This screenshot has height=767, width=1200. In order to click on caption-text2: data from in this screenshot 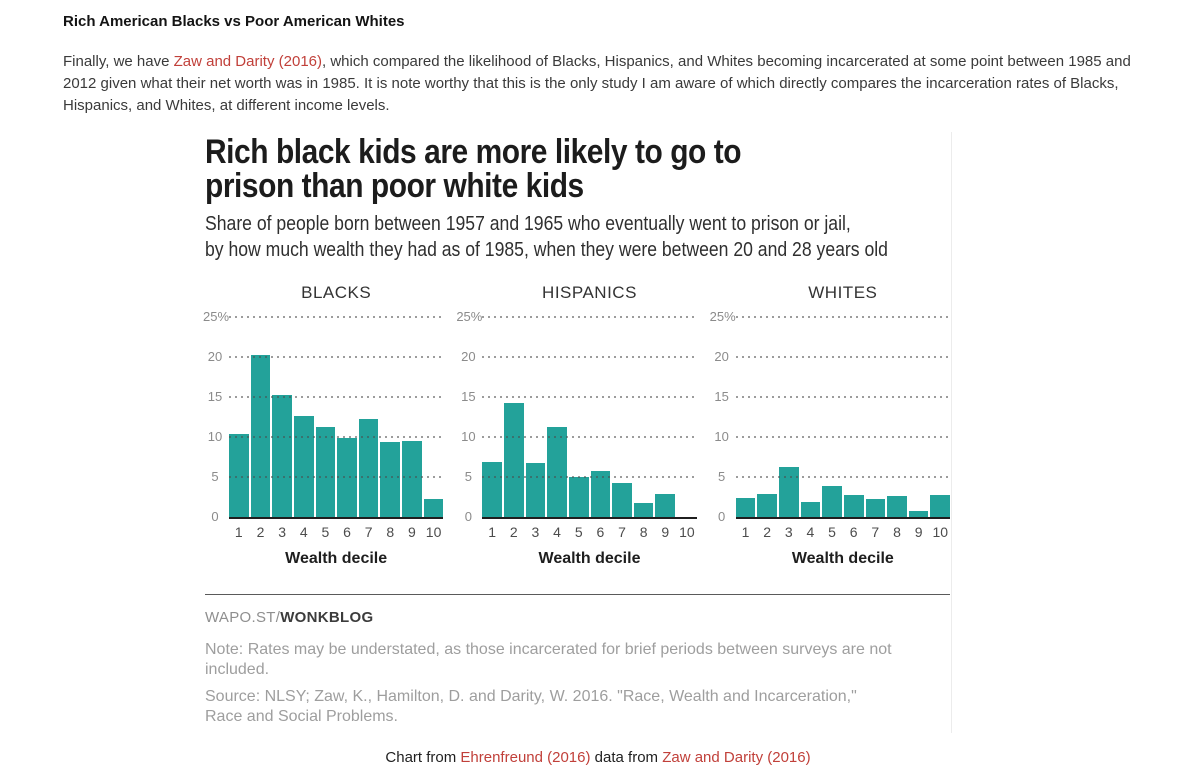, I will do `click(626, 757)`.